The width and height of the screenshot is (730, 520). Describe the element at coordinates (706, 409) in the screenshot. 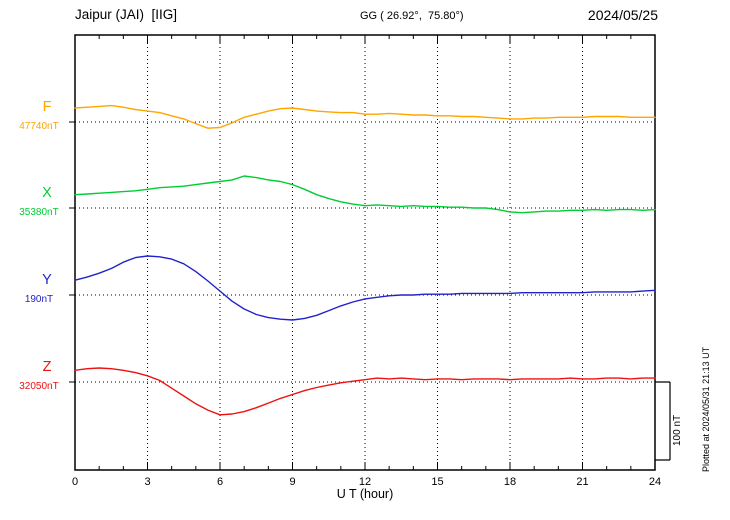

I see `plotted-note: Plotted at 2024/05/31 21:13 UT` at that location.